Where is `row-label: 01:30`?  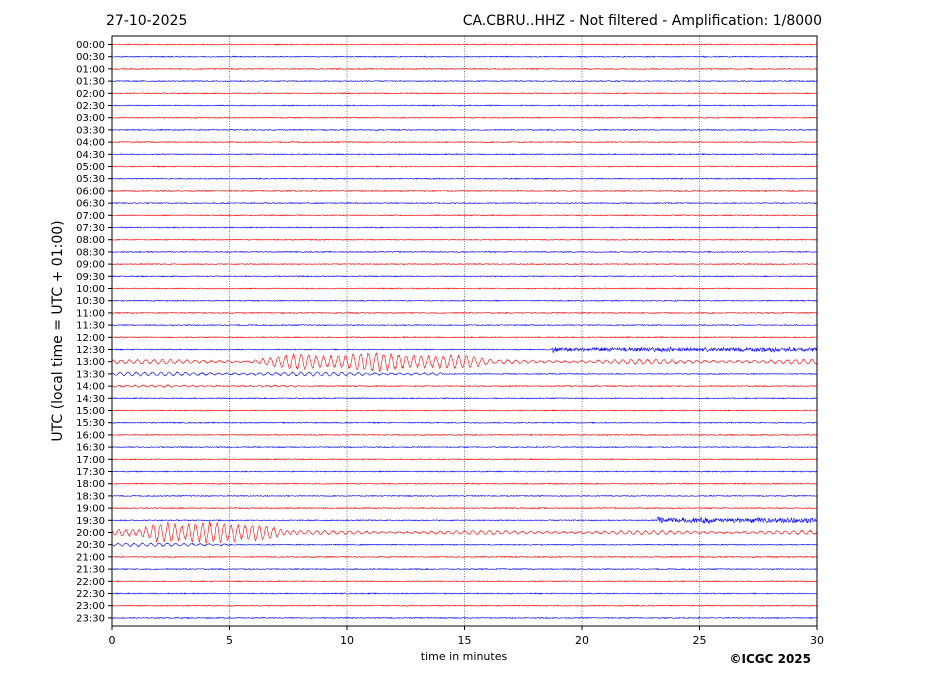
row-label: 01:30 is located at coordinates (90, 82).